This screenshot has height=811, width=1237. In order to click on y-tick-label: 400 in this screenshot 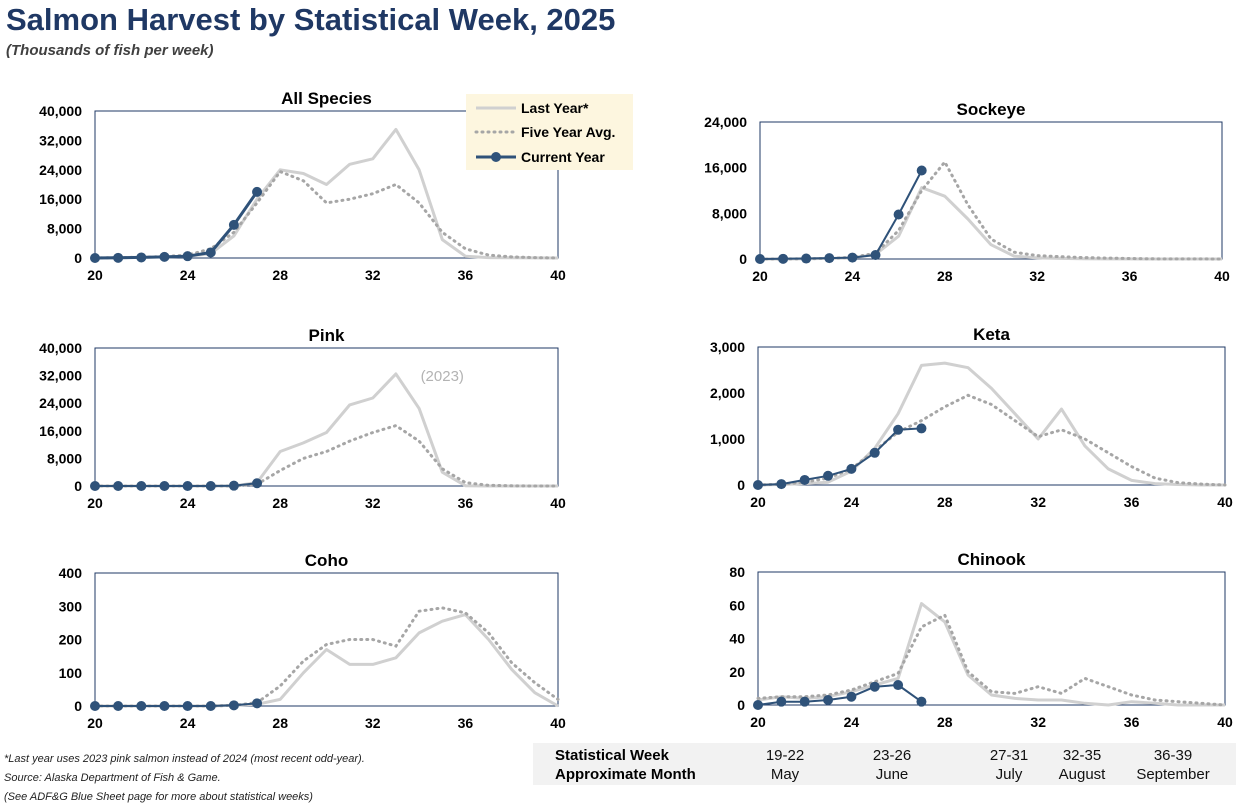, I will do `click(71, 573)`.